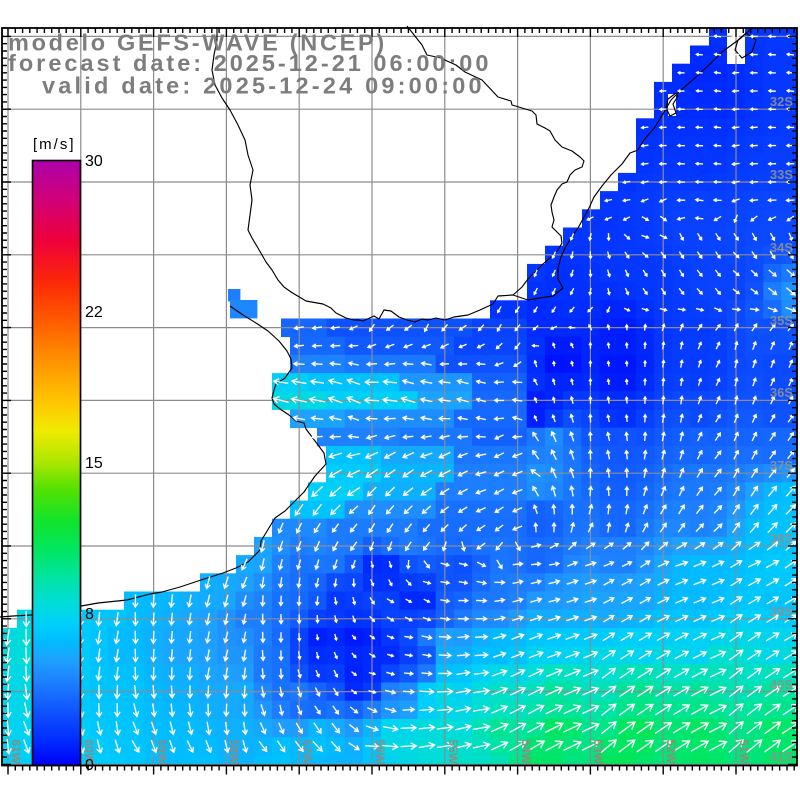  What do you see at coordinates (453, 751) in the screenshot?
I see `svg-text: 55W` at bounding box center [453, 751].